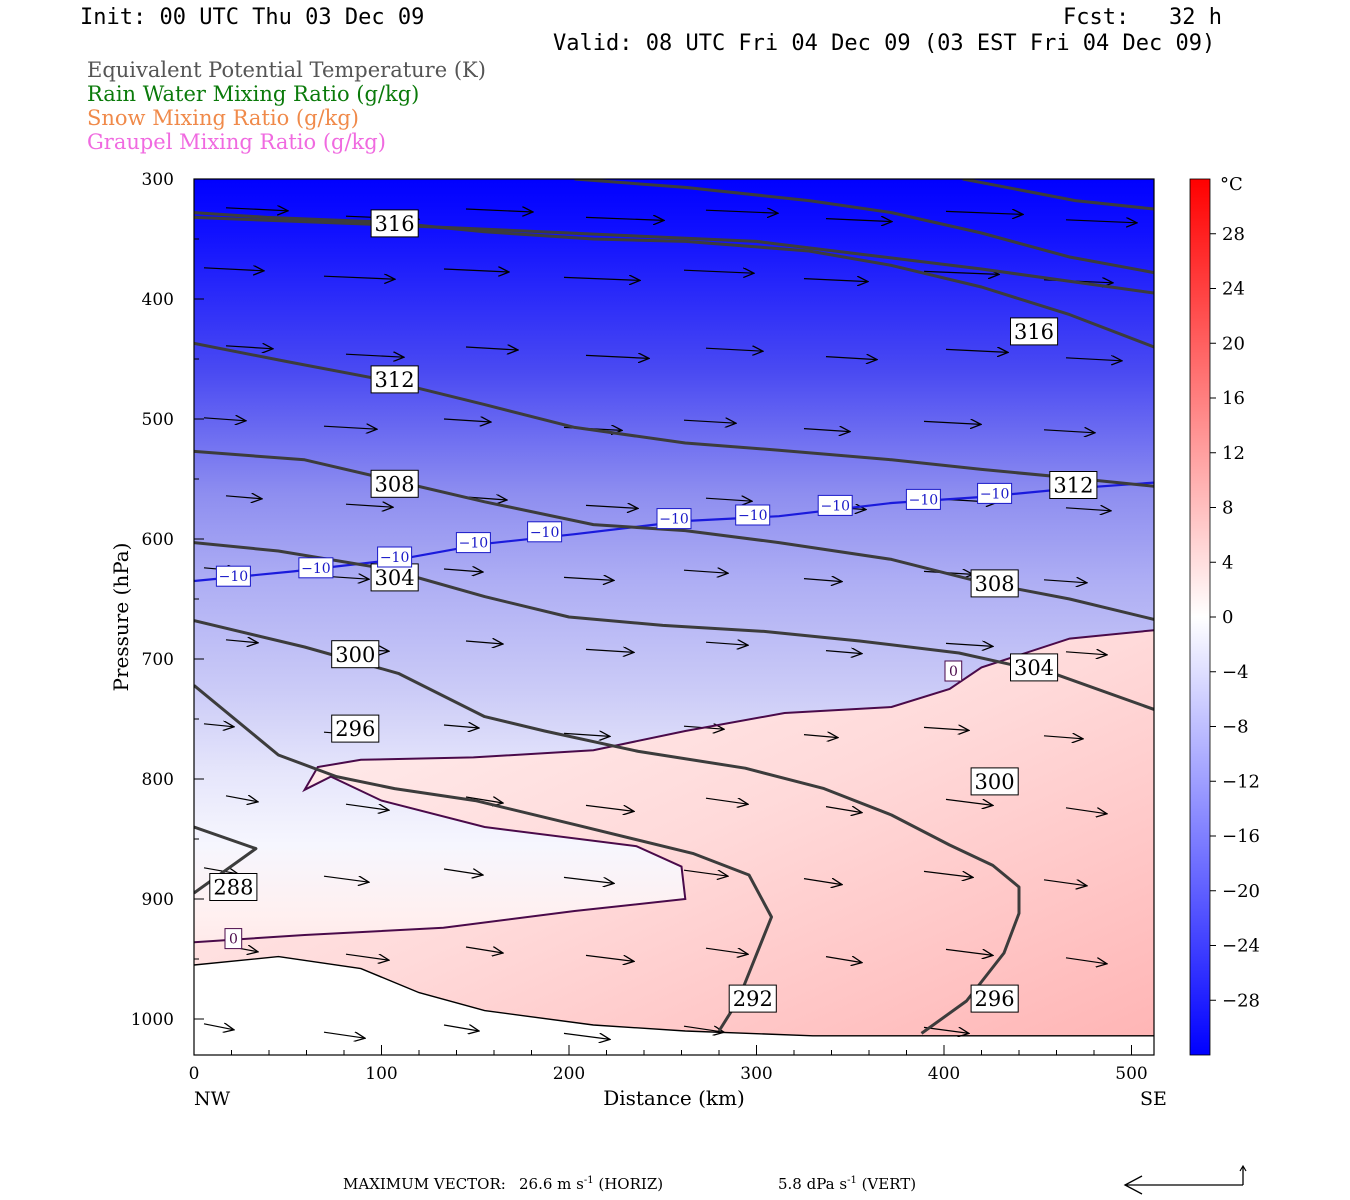  I want to click on theta-e-label-288-box, so click(233, 887).